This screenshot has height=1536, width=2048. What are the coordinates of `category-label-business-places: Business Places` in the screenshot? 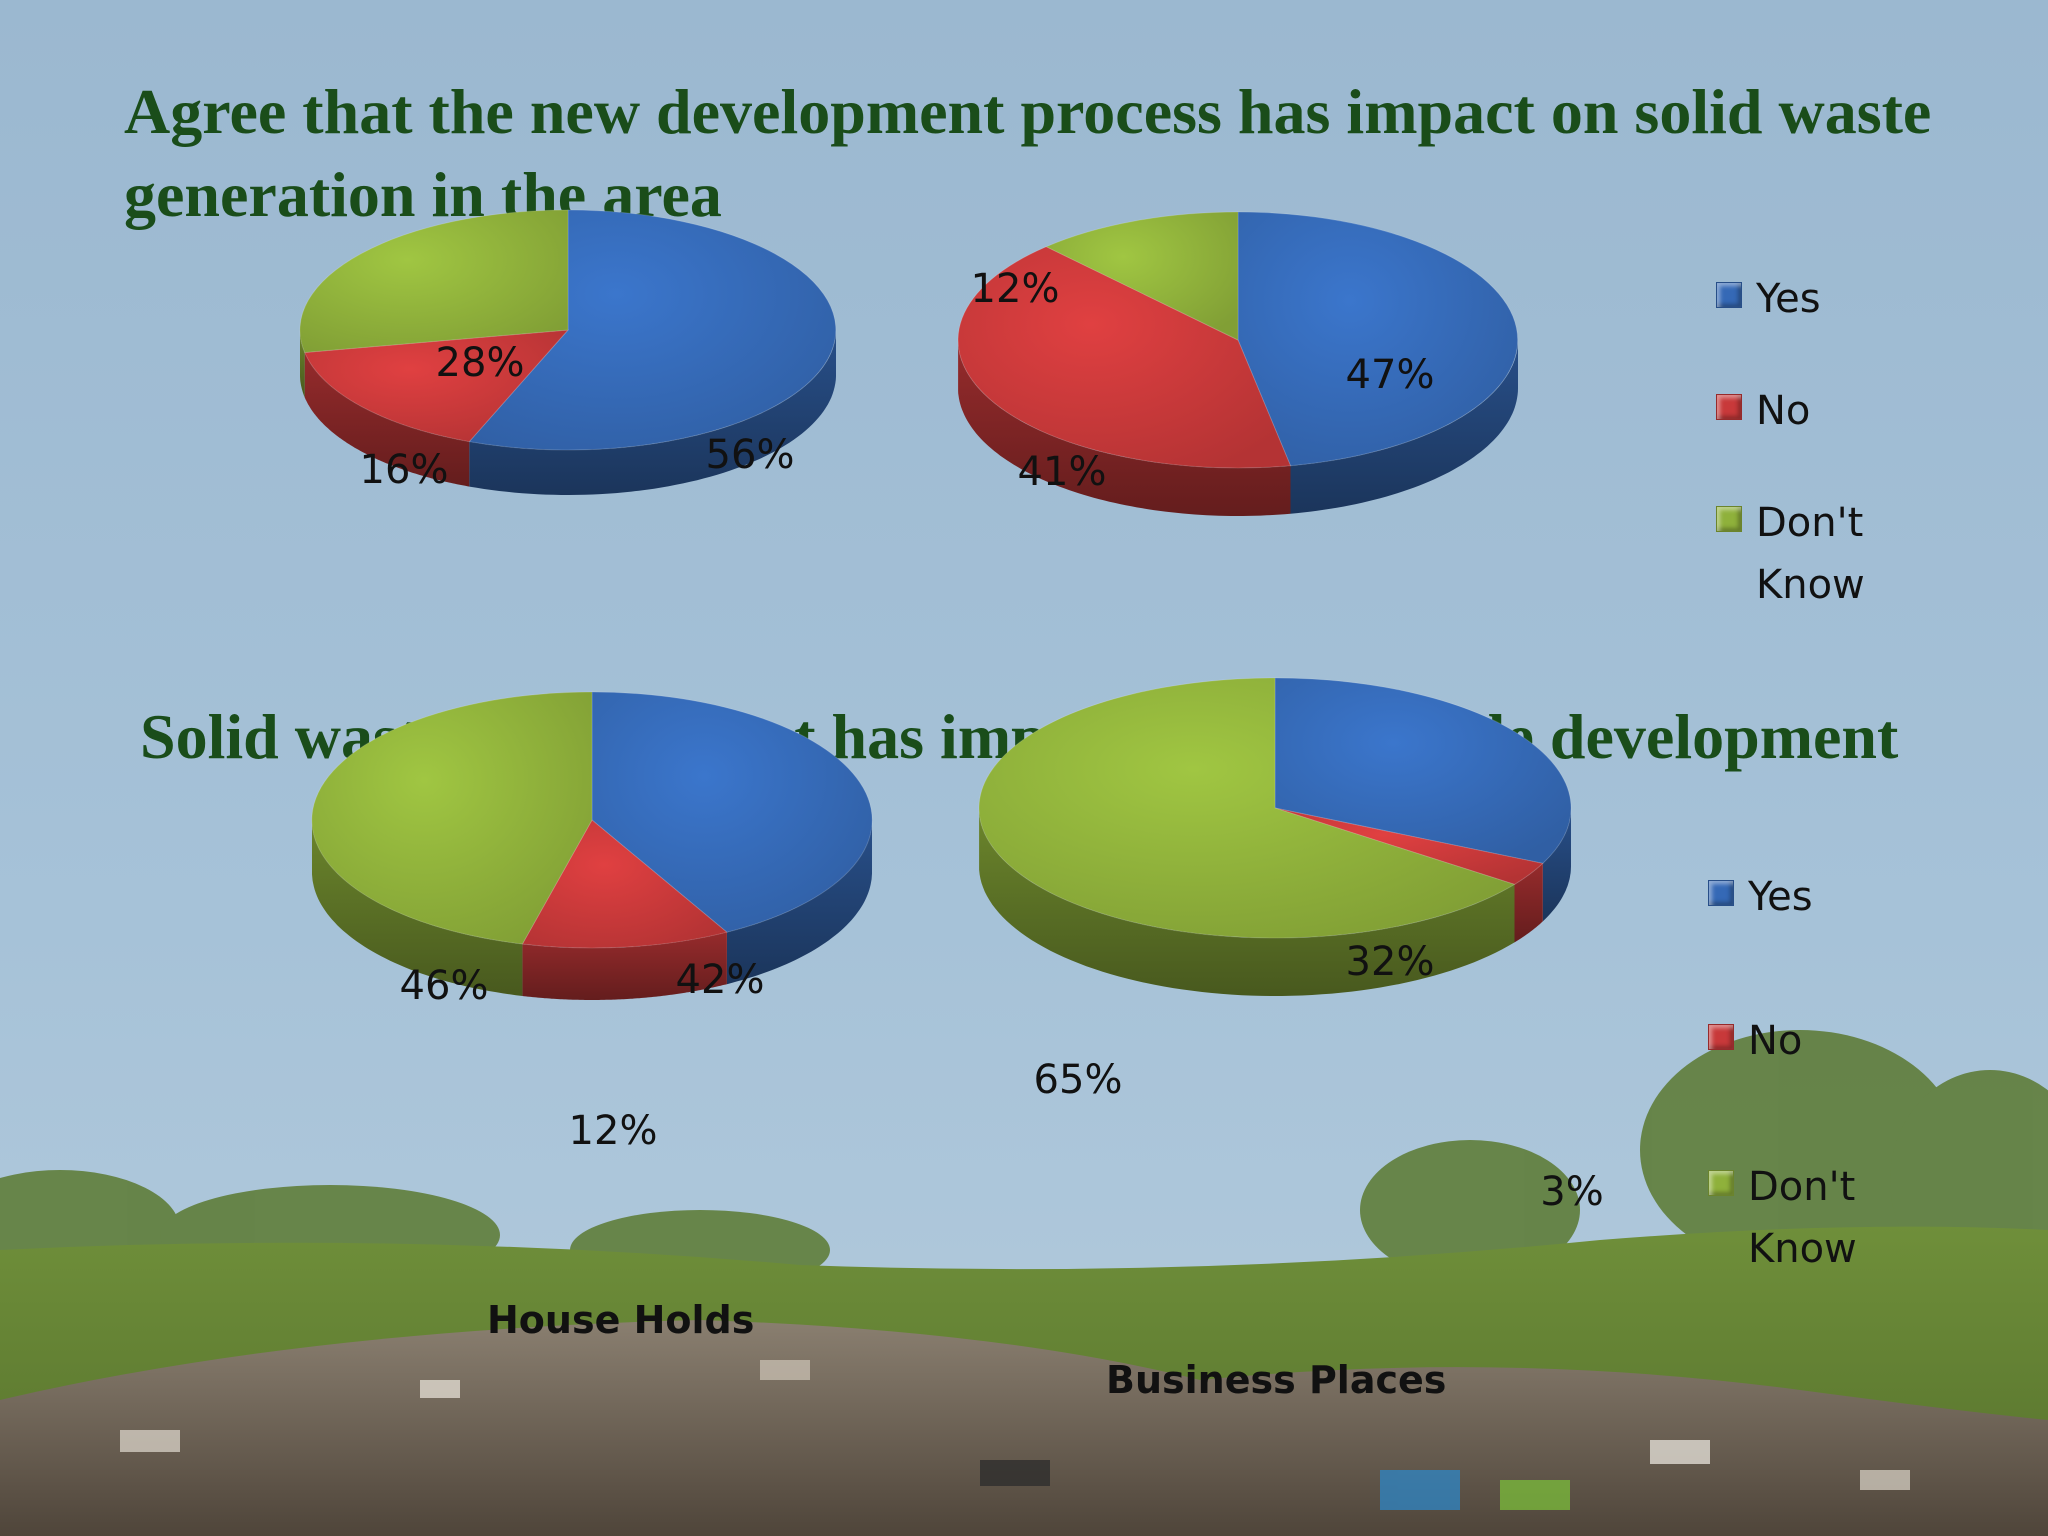 It's located at (1276, 1380).